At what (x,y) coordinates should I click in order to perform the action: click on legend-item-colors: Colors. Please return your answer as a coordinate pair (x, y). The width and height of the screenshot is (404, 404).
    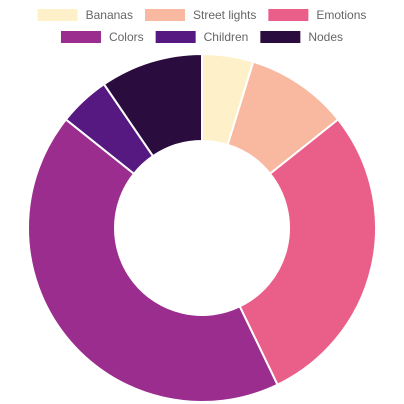
    Looking at the image, I should click on (102, 37).